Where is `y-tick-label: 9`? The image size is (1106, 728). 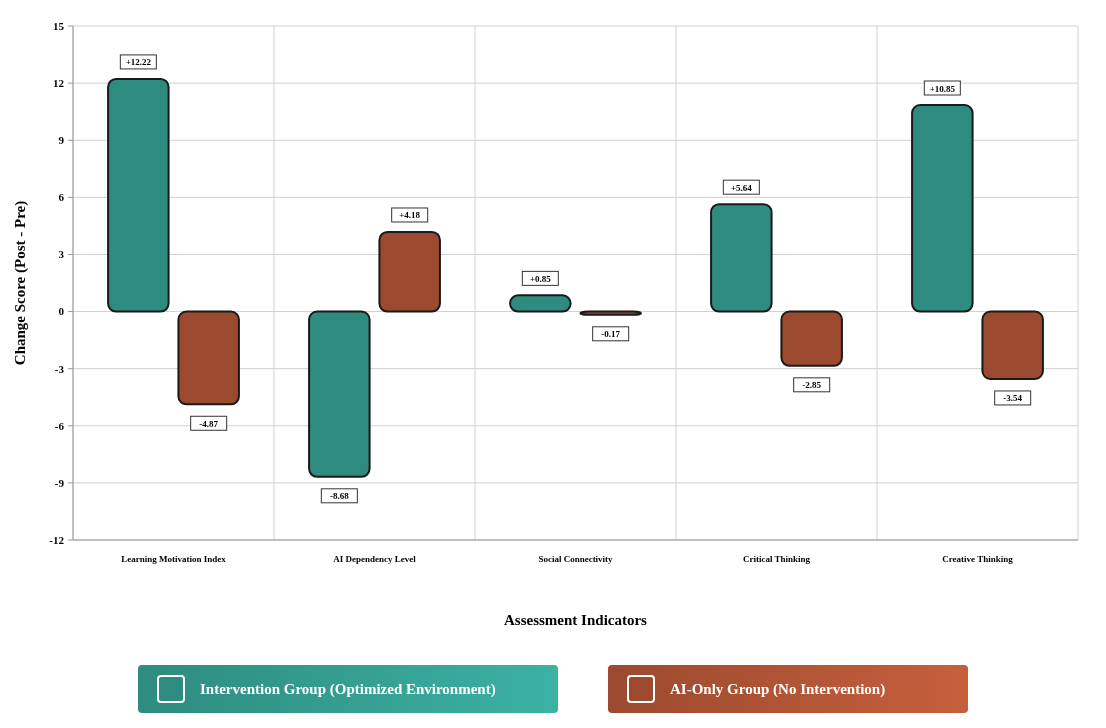
y-tick-label: 9 is located at coordinates (61, 140).